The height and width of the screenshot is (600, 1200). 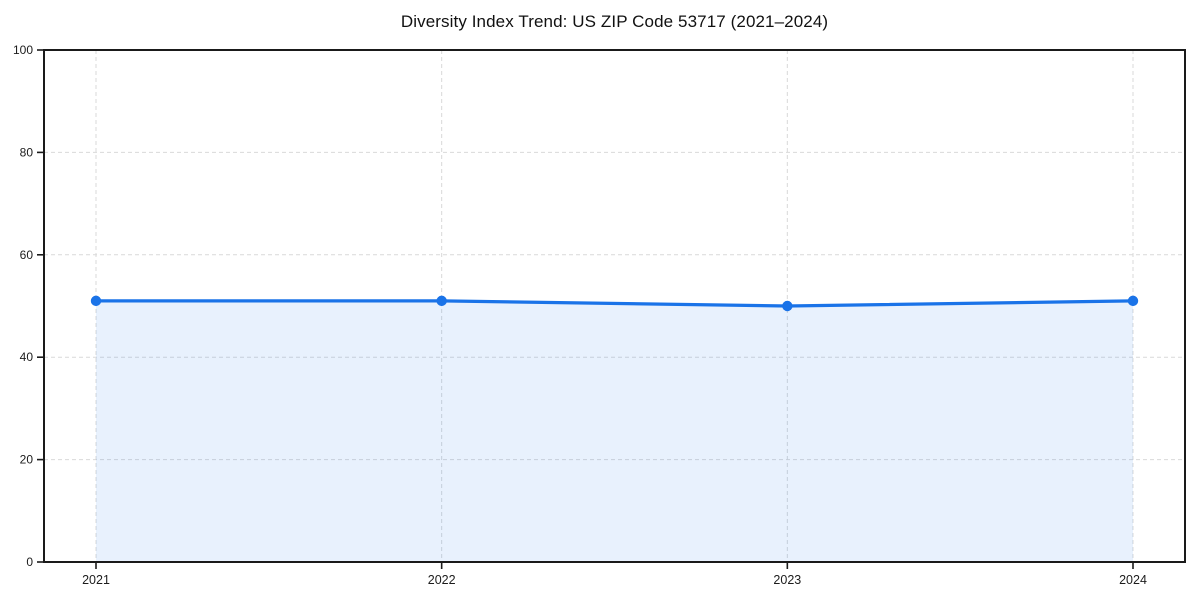 What do you see at coordinates (1133, 580) in the screenshot?
I see `x-tick-label: 2024` at bounding box center [1133, 580].